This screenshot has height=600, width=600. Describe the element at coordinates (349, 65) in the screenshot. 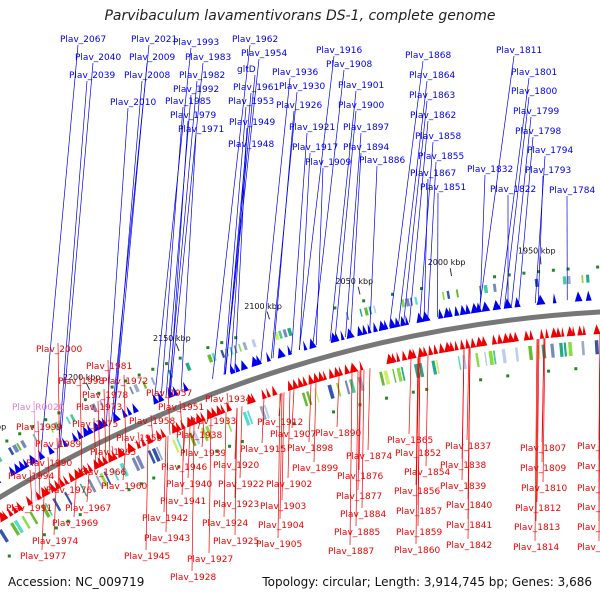

I see `forward-gene-label: Plav_1908` at that location.